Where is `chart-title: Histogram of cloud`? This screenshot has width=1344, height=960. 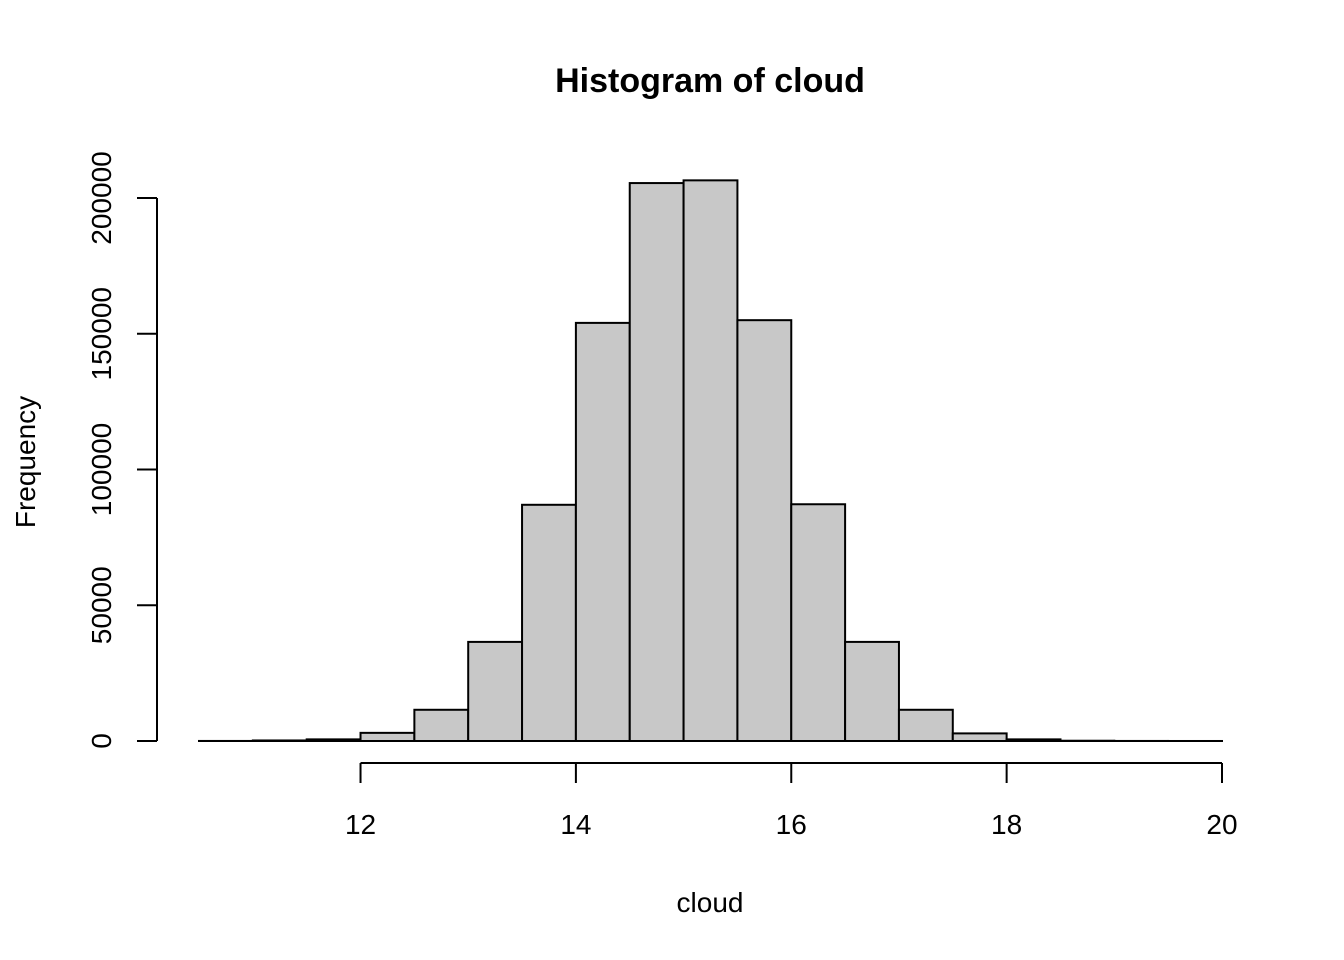 chart-title: Histogram of cloud is located at coordinates (710, 81).